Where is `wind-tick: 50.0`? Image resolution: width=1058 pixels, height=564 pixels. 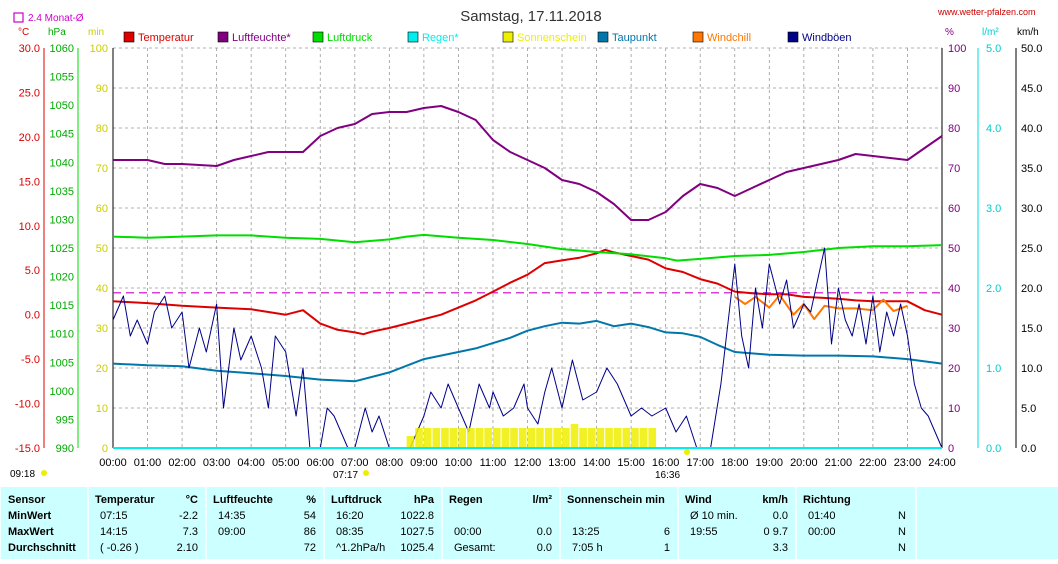 wind-tick: 50.0 is located at coordinates (1031, 49).